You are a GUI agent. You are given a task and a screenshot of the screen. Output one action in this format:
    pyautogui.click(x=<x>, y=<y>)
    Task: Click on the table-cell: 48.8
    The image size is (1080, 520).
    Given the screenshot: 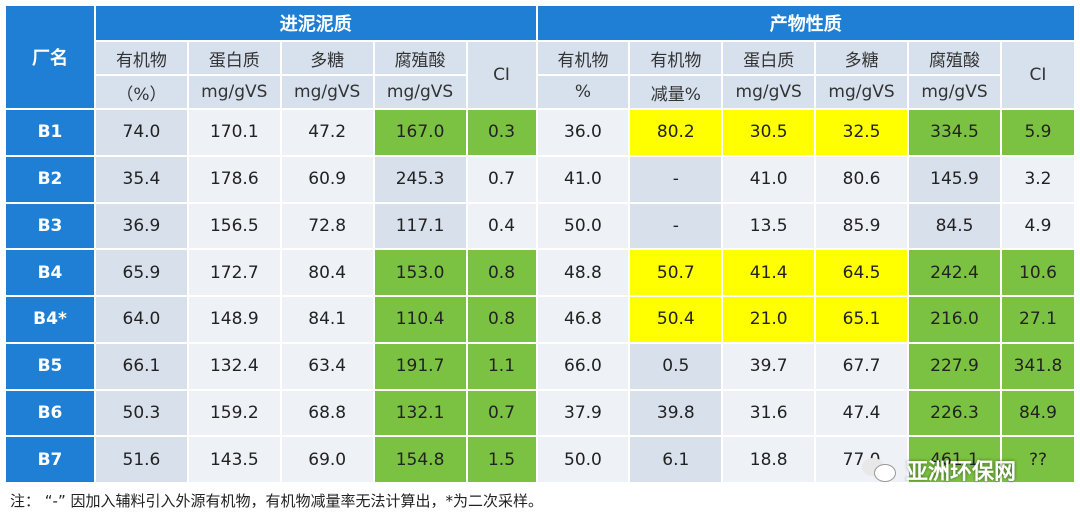 What is the action you would take?
    pyautogui.click(x=583, y=272)
    